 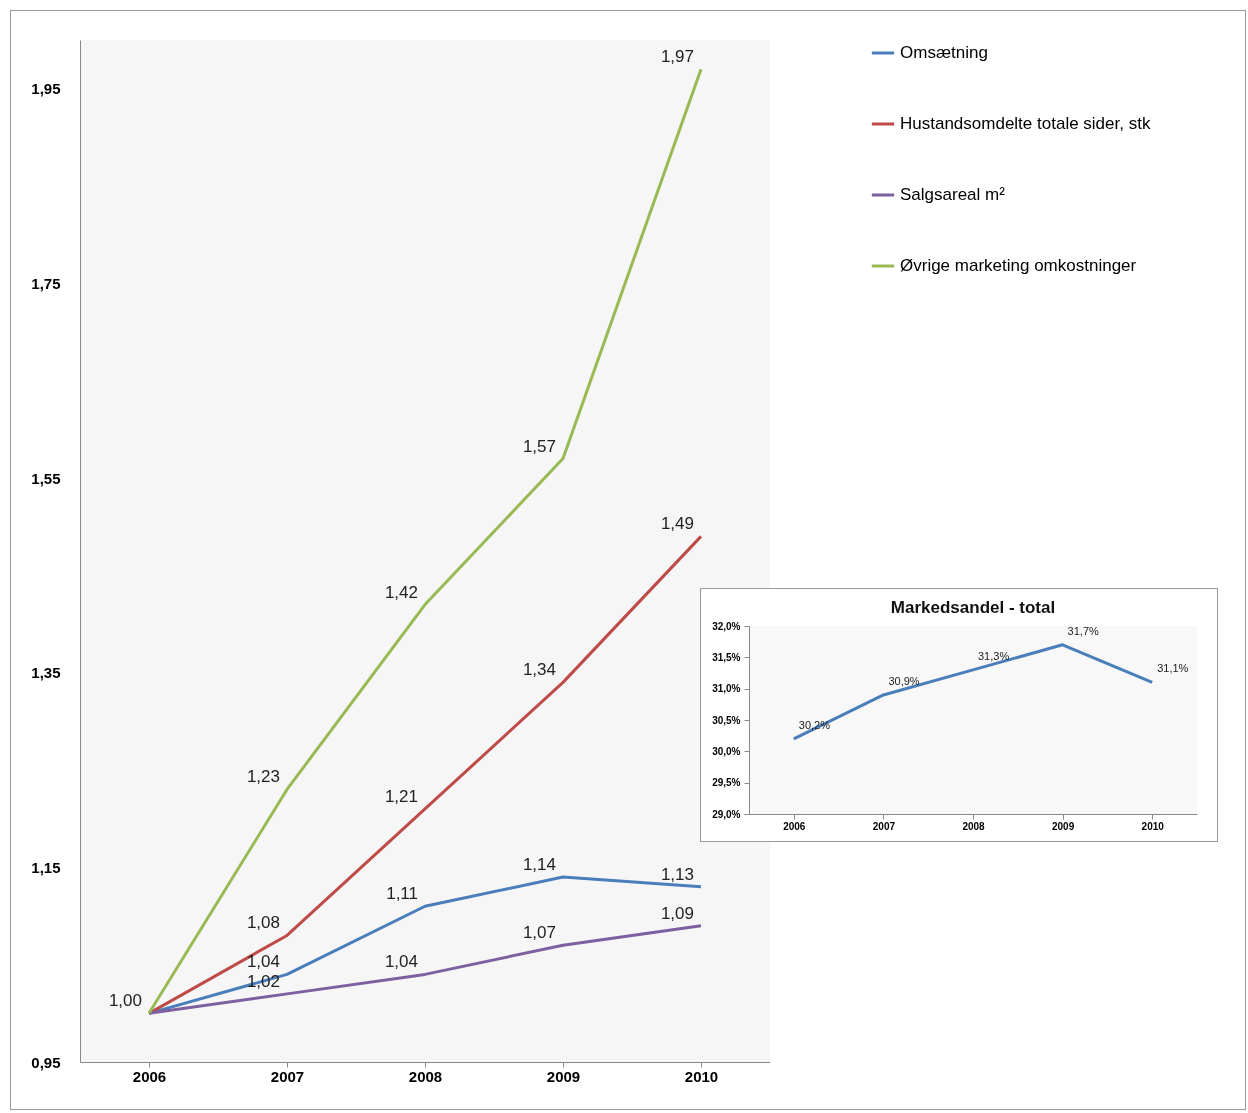 I want to click on data-label: 31,7%, so click(x=1083, y=630).